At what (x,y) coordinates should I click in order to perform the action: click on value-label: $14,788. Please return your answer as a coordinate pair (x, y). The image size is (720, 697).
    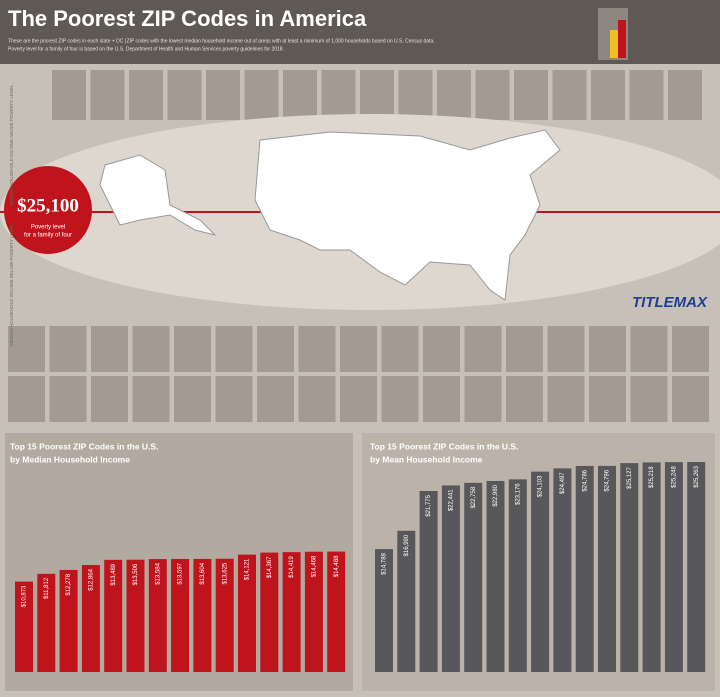
    Looking at the image, I should click on (385, 563).